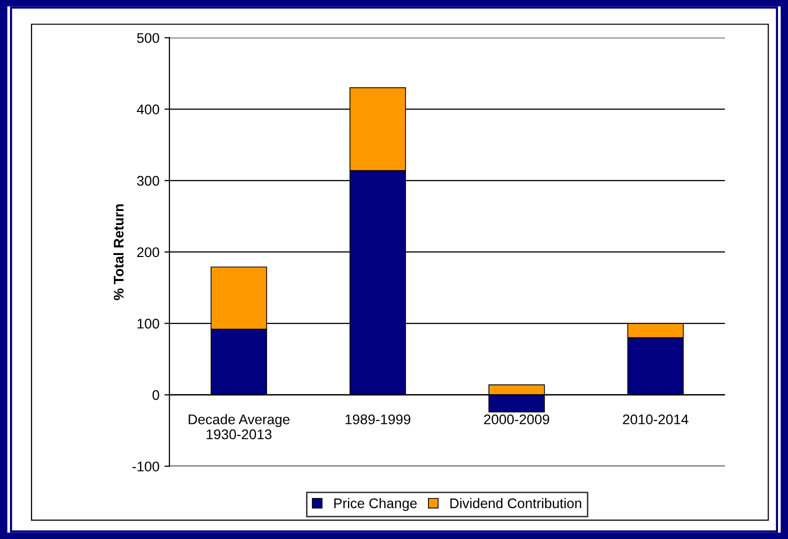 The image size is (788, 539). I want to click on y-axis-title: % Total Return, so click(118, 252).